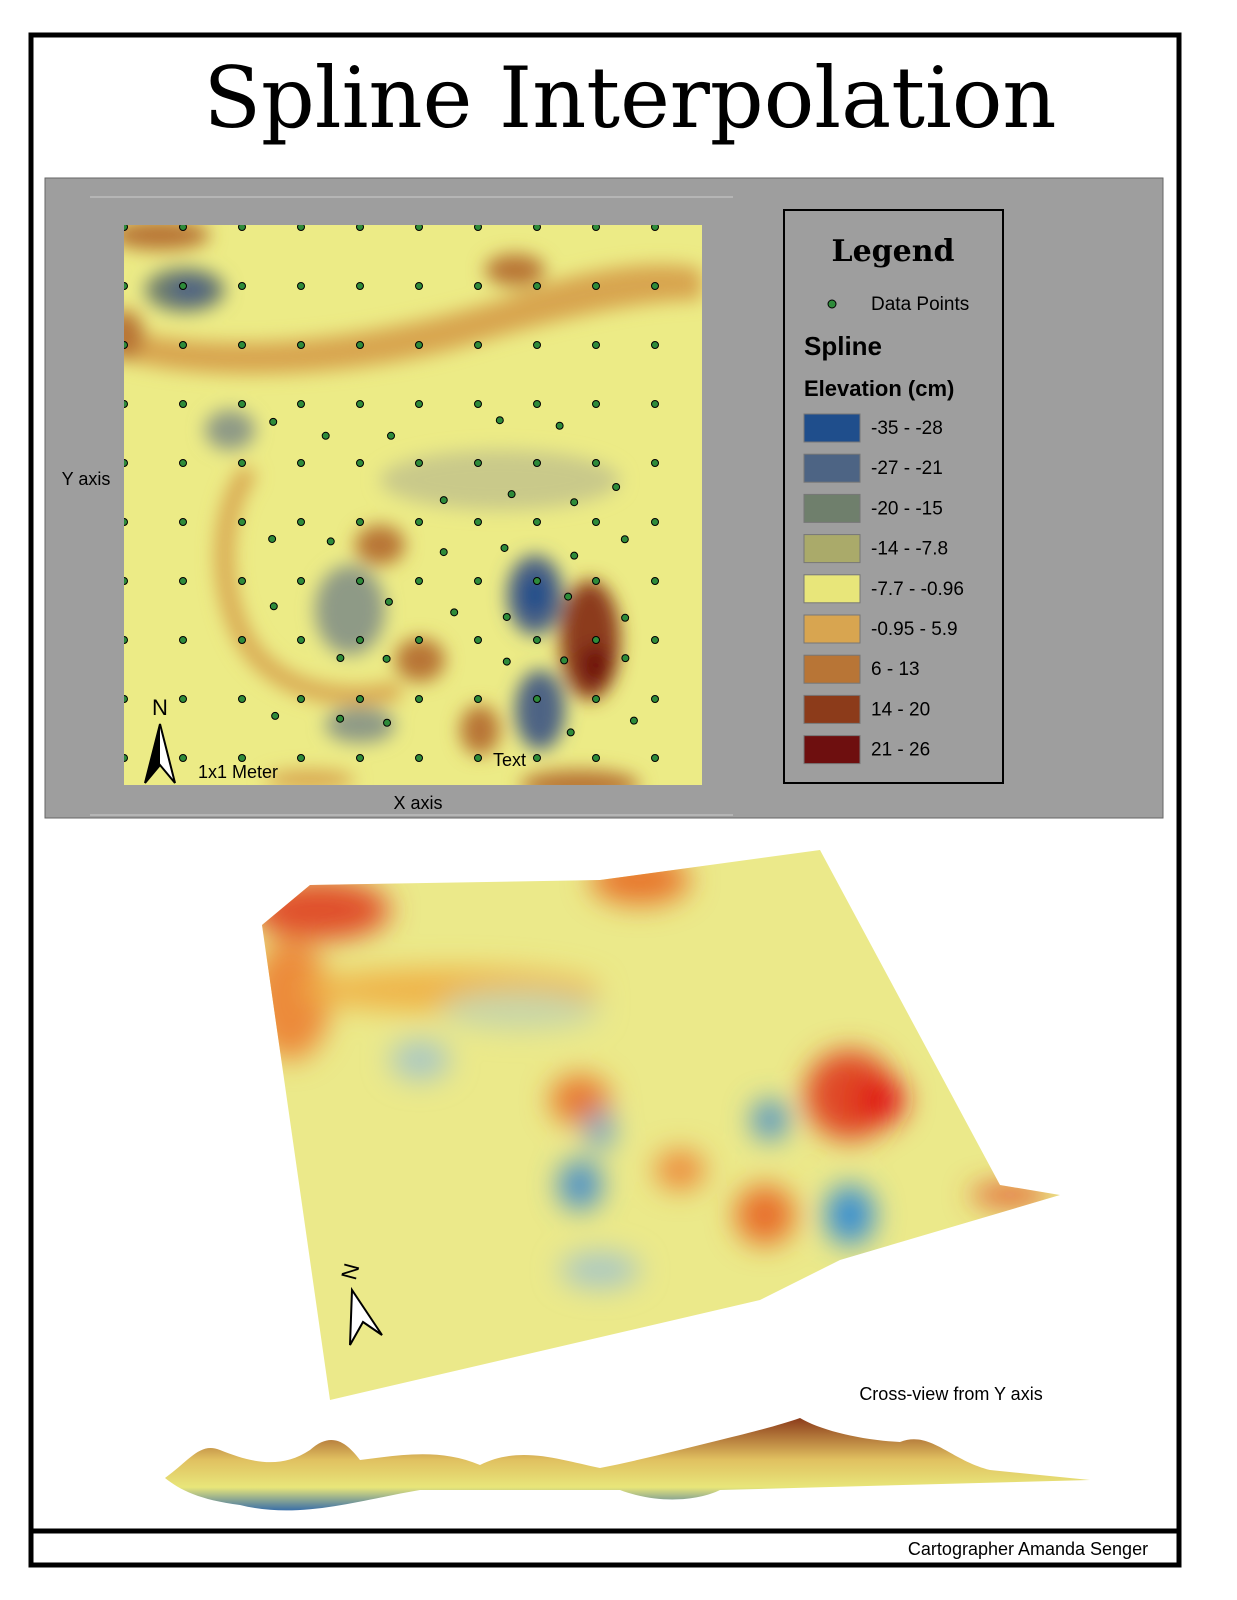 The height and width of the screenshot is (1600, 1237). What do you see at coordinates (900, 750) in the screenshot?
I see `legend-class-label: 21 - 26` at bounding box center [900, 750].